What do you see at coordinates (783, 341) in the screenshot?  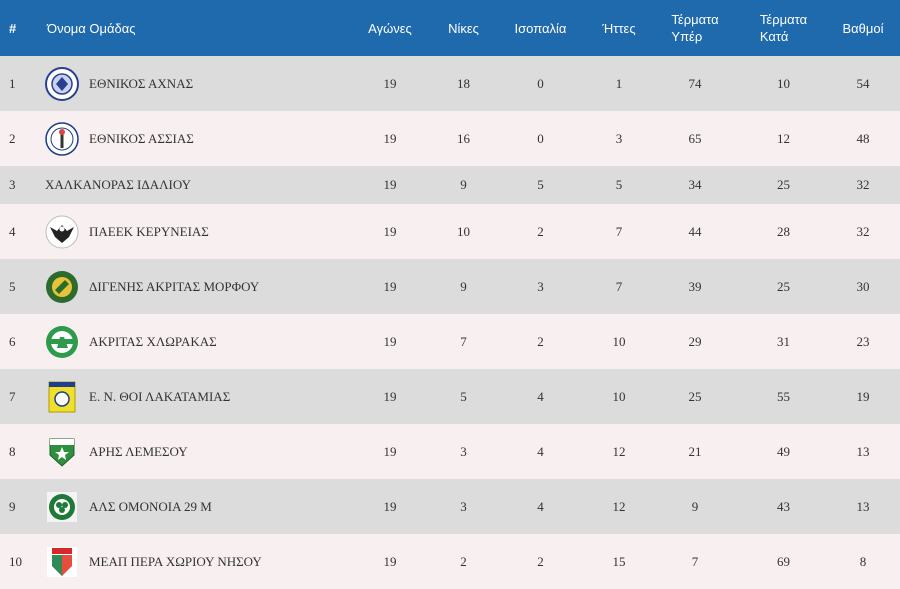 I see `row-goals-against: 31` at bounding box center [783, 341].